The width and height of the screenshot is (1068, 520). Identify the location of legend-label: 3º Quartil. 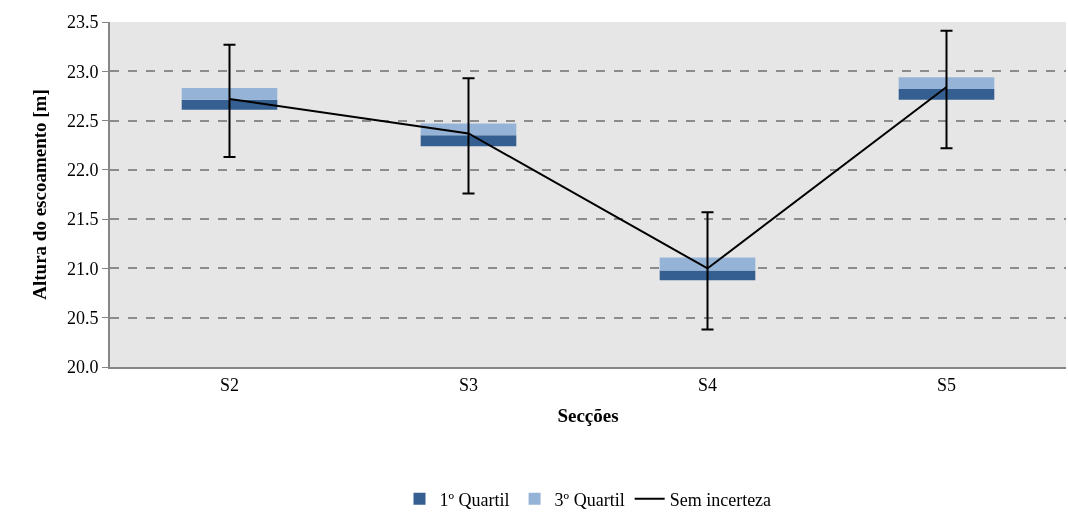
(589, 499).